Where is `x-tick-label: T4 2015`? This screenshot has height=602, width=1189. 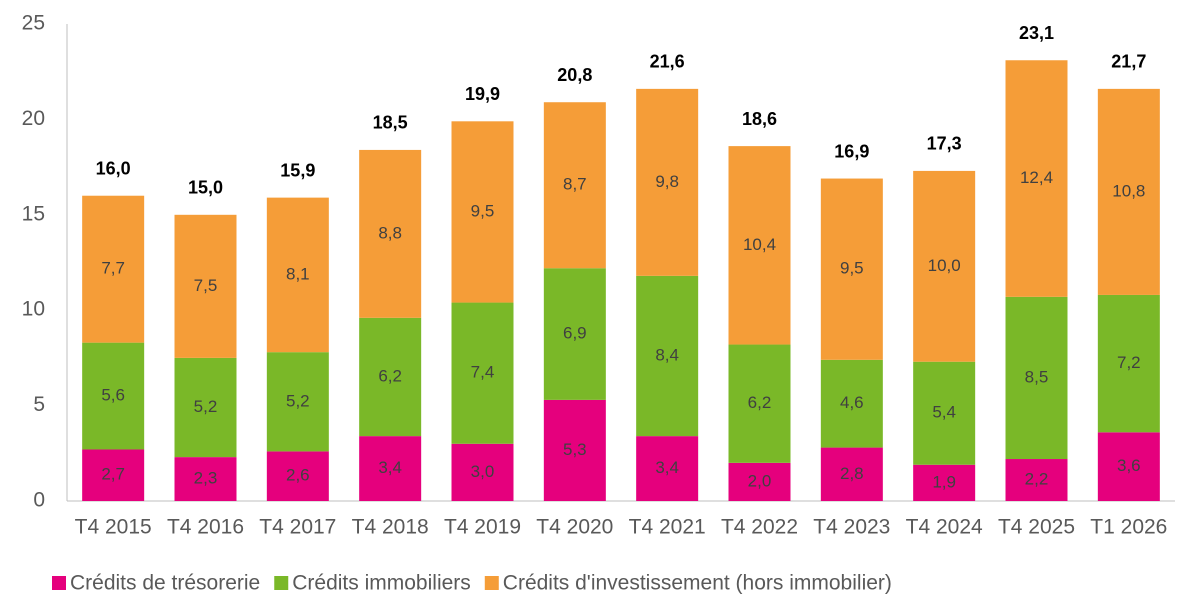
x-tick-label: T4 2015 is located at coordinates (113, 527).